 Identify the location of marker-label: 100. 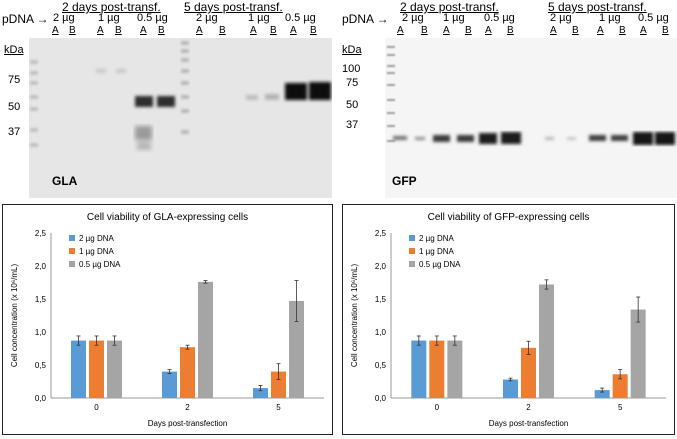
(351, 69).